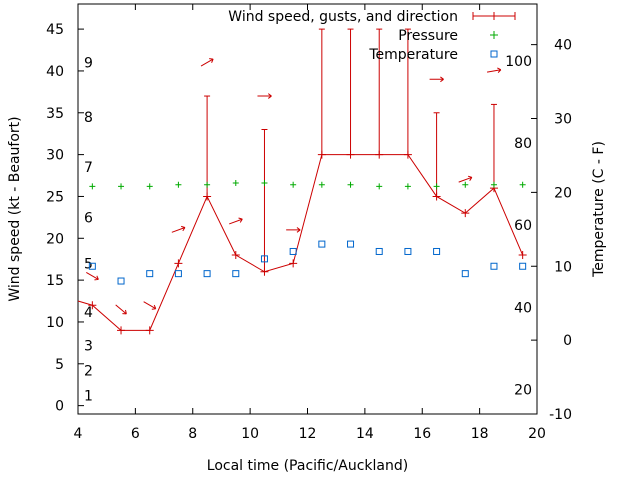 Image resolution: width=640 pixels, height=480 pixels. What do you see at coordinates (563, 120) in the screenshot?
I see `y2-tick-label: 30` at bounding box center [563, 120].